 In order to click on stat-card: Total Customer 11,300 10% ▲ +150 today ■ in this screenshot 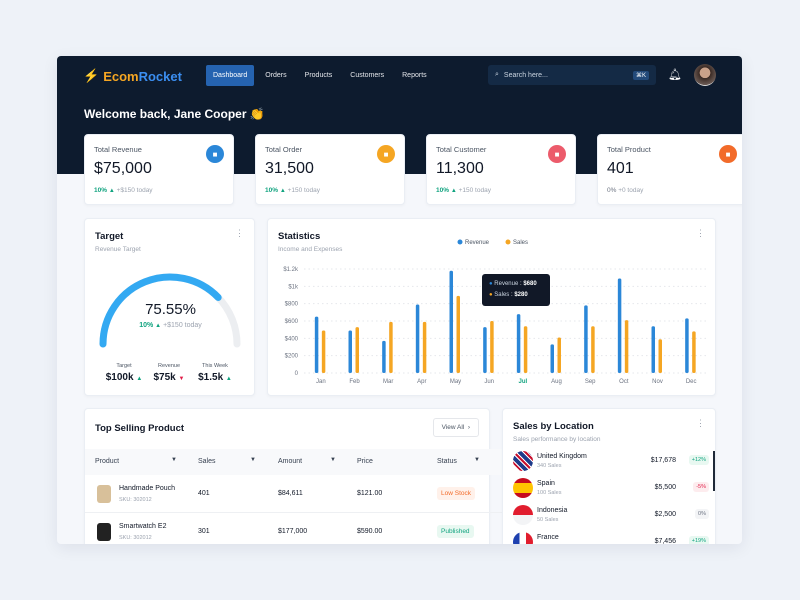, I will do `click(501, 169)`.